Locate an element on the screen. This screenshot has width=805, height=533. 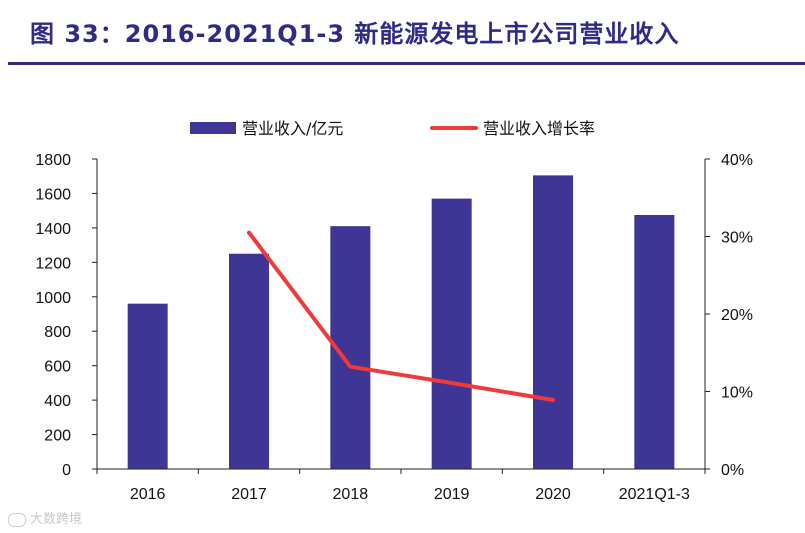
watermark: 大数跨境 is located at coordinates (45, 517).